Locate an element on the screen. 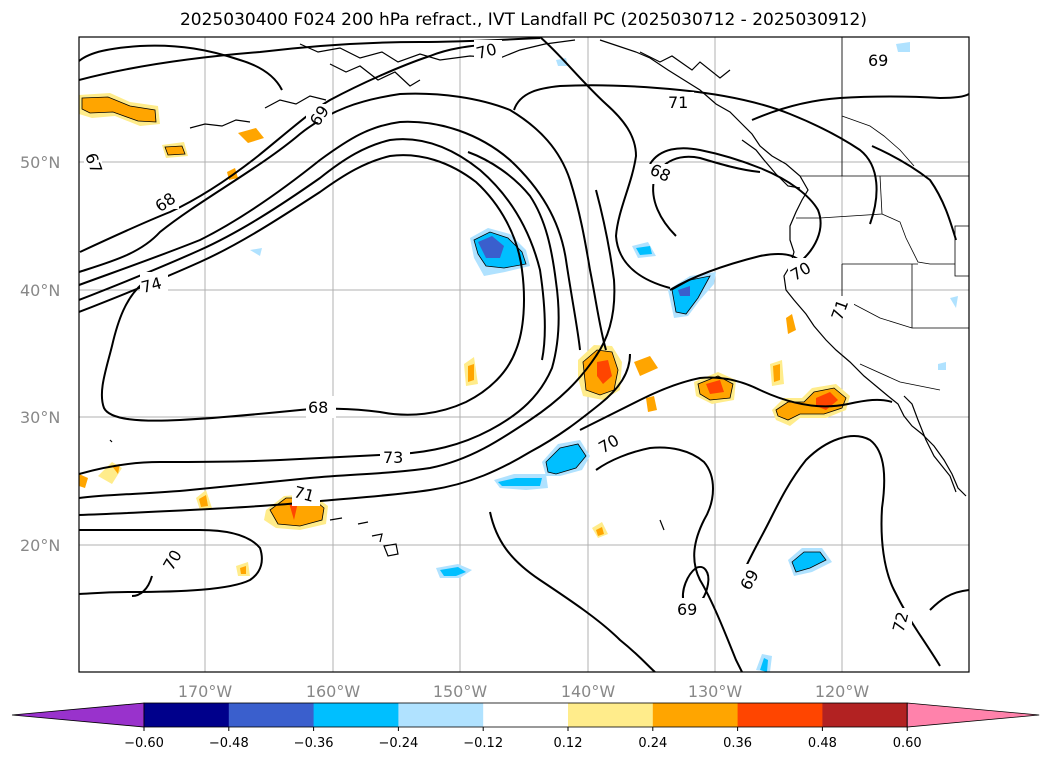 The image size is (1047, 765). longitude-labels: 170°W 160°W 150°W 140°W 130°W 120°W is located at coordinates (524, 691).